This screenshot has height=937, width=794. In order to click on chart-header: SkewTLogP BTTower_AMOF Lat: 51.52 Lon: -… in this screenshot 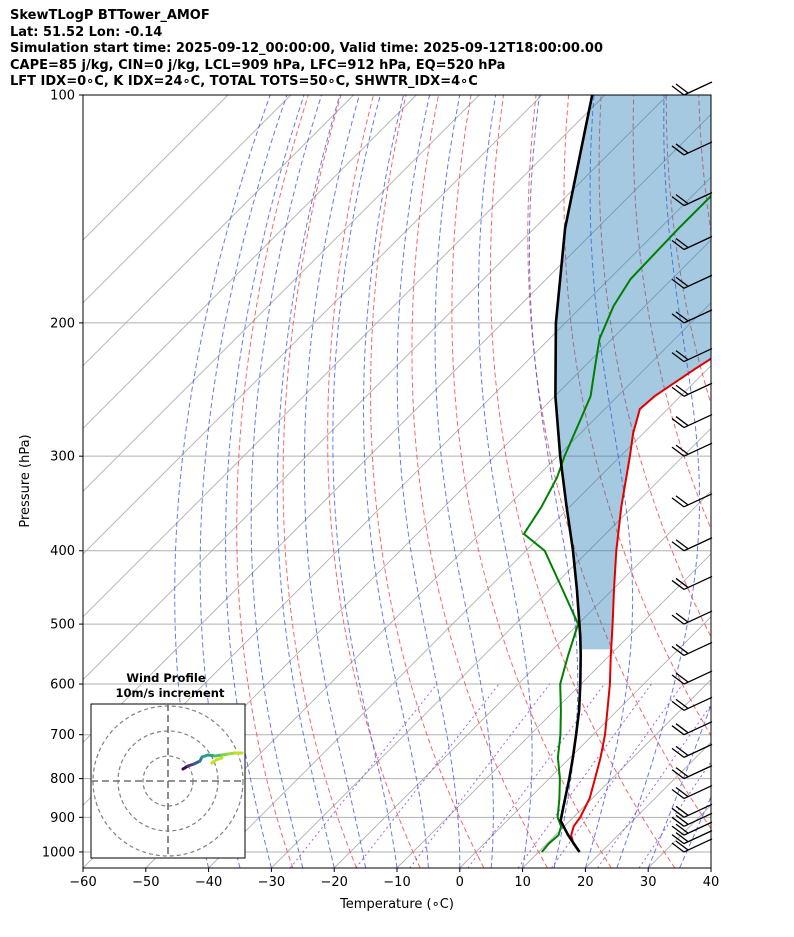, I will do `click(400, 49)`.